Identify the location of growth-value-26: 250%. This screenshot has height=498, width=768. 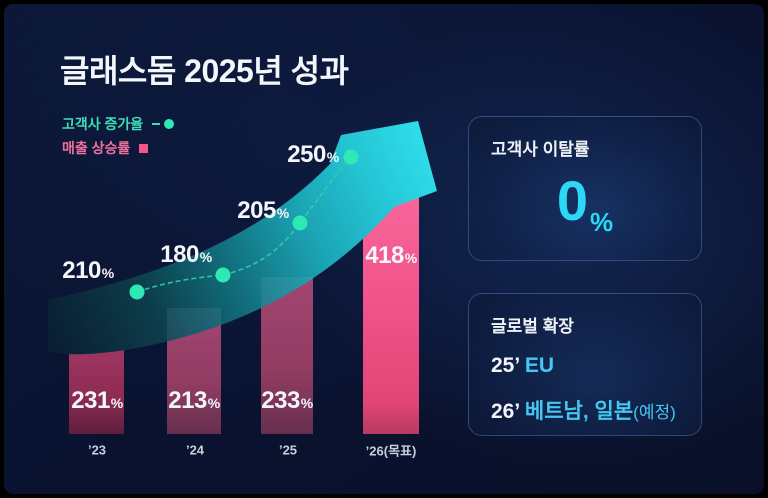
(313, 154).